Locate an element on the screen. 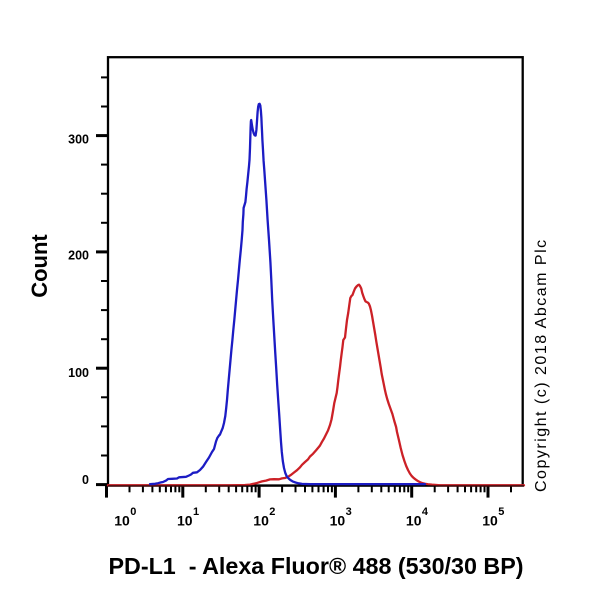 The height and width of the screenshot is (605, 600). svg-text: 5 is located at coordinates (501, 512).